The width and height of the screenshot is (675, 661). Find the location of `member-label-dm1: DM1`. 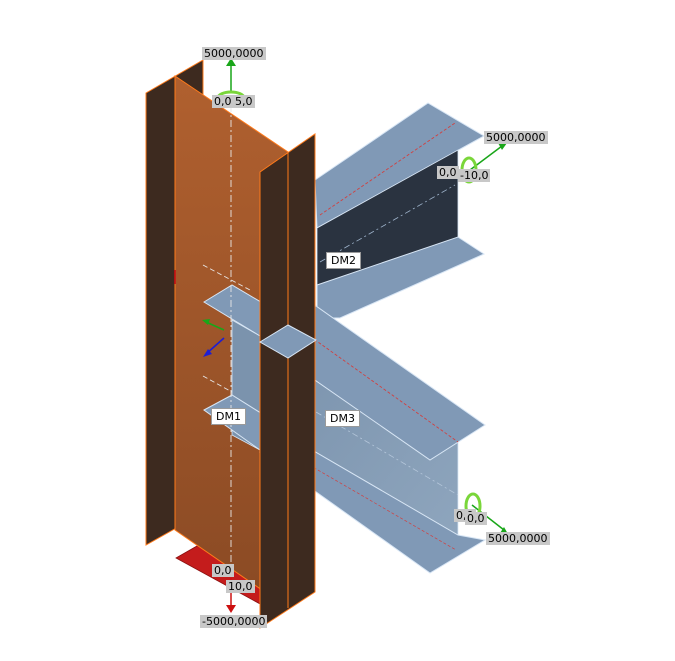

member-label-dm1: DM1 is located at coordinates (228, 416).